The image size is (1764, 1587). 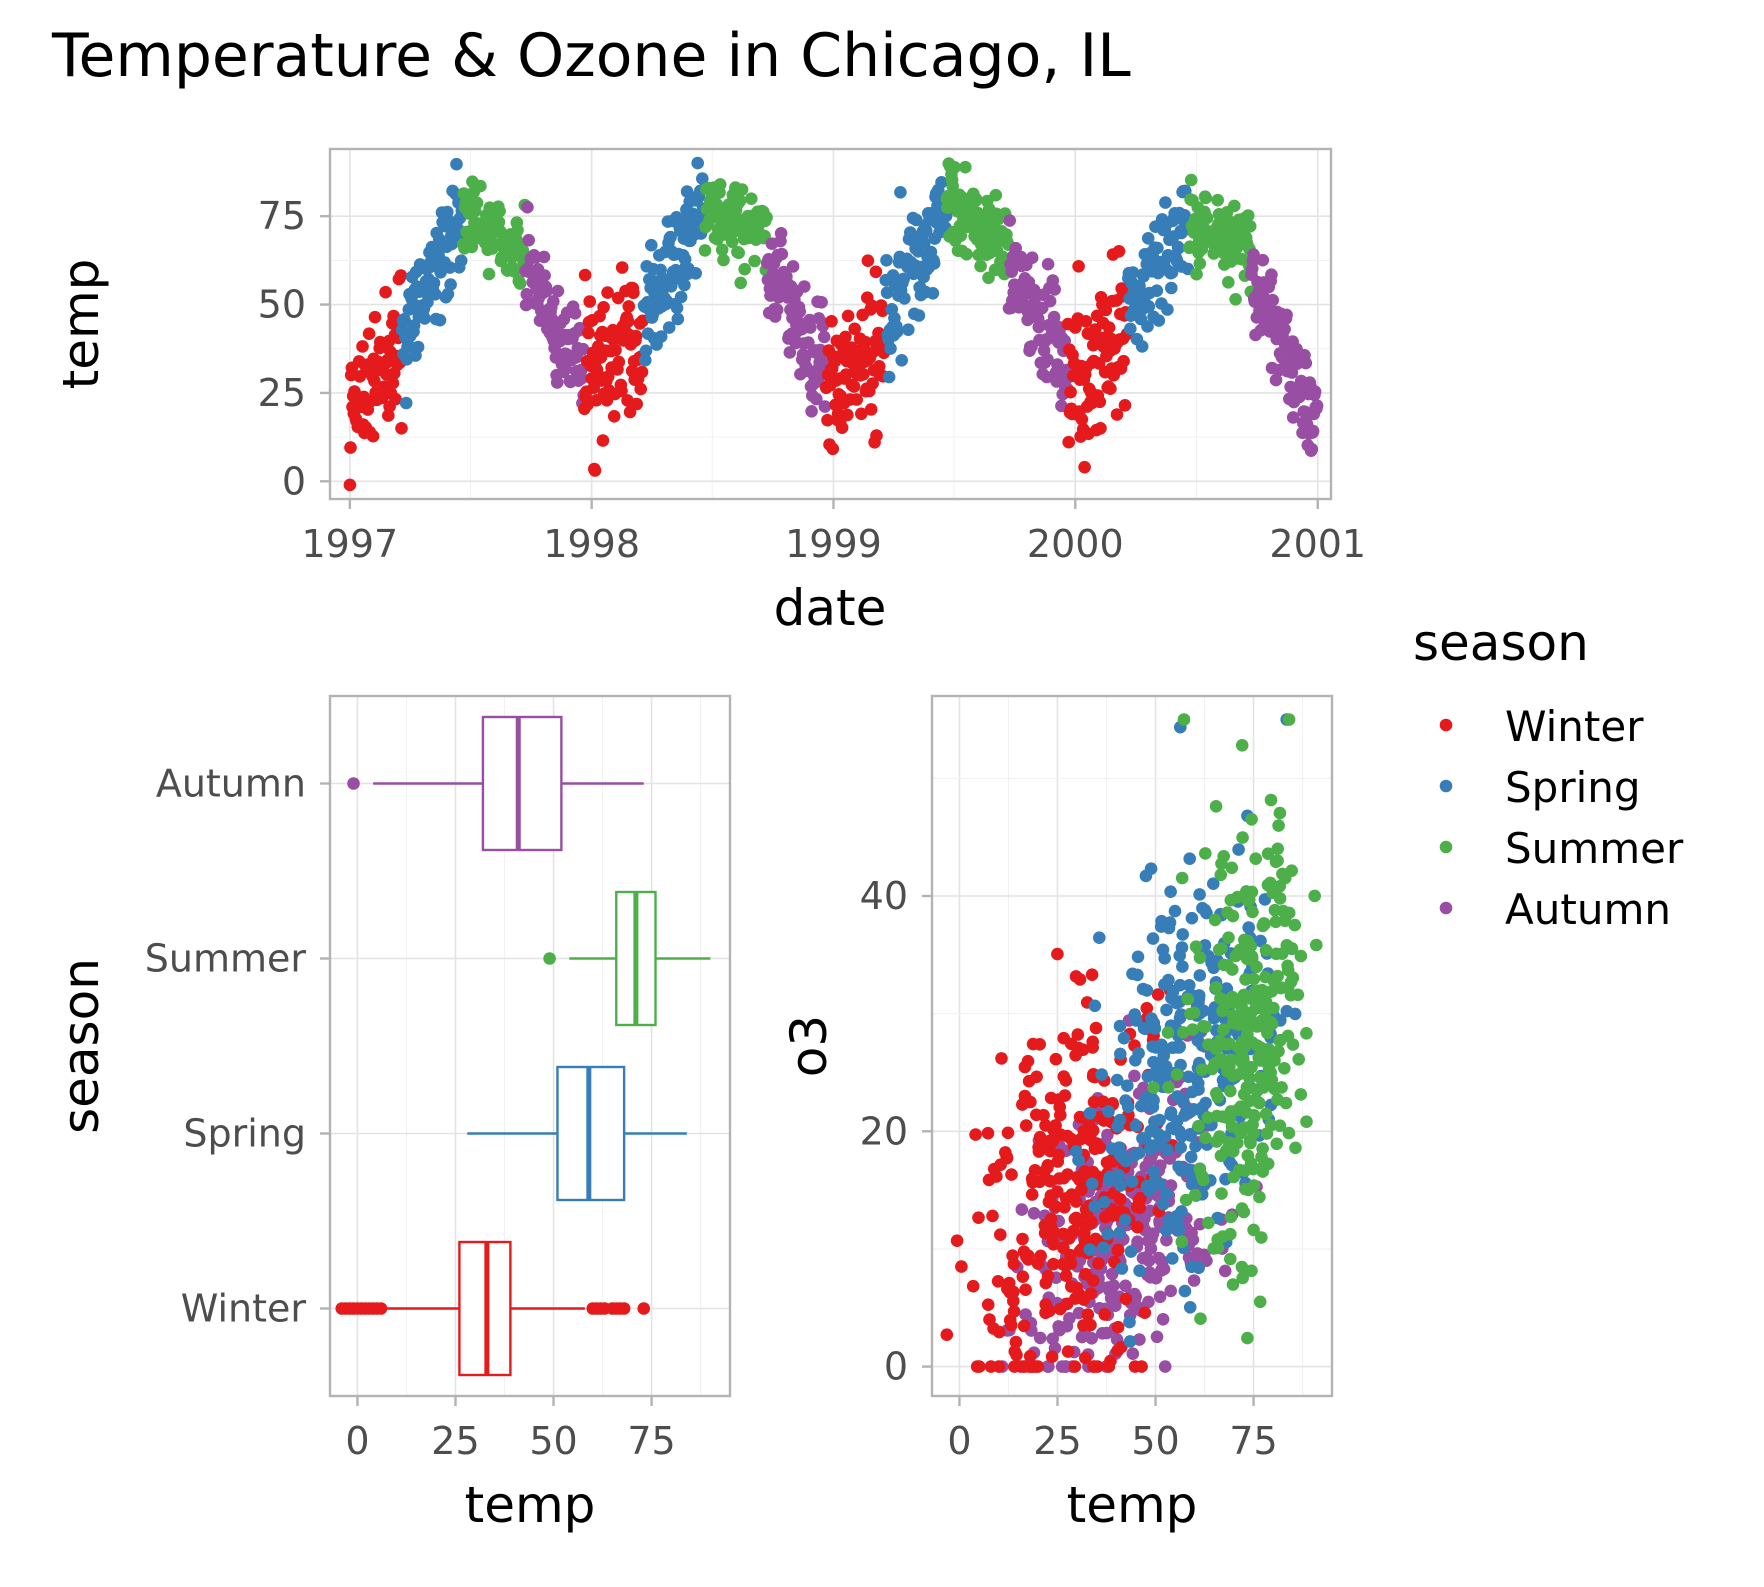 I want to click on legend-label-summer: Summer, so click(x=1594, y=848).